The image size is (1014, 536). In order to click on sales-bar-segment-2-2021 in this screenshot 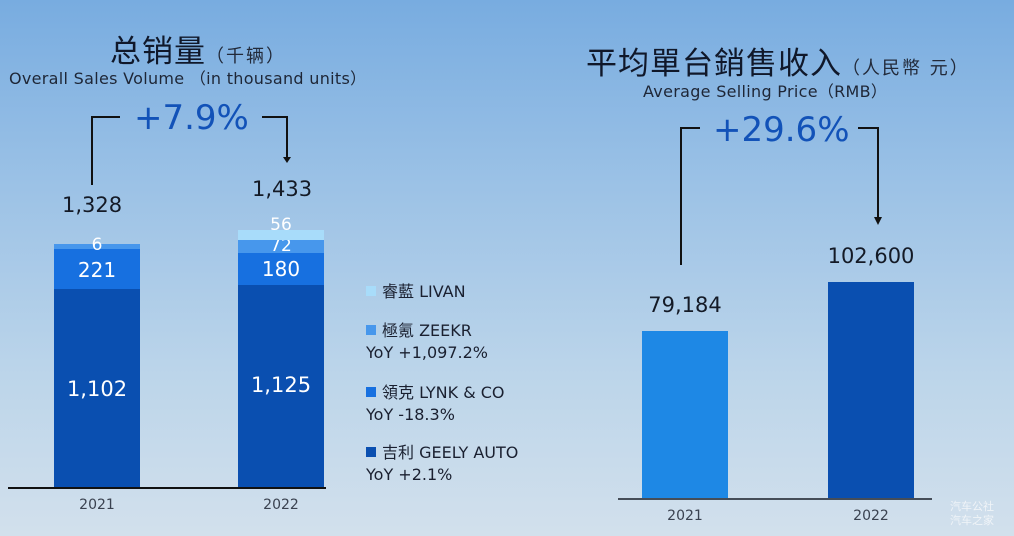, I will do `click(97, 247)`.